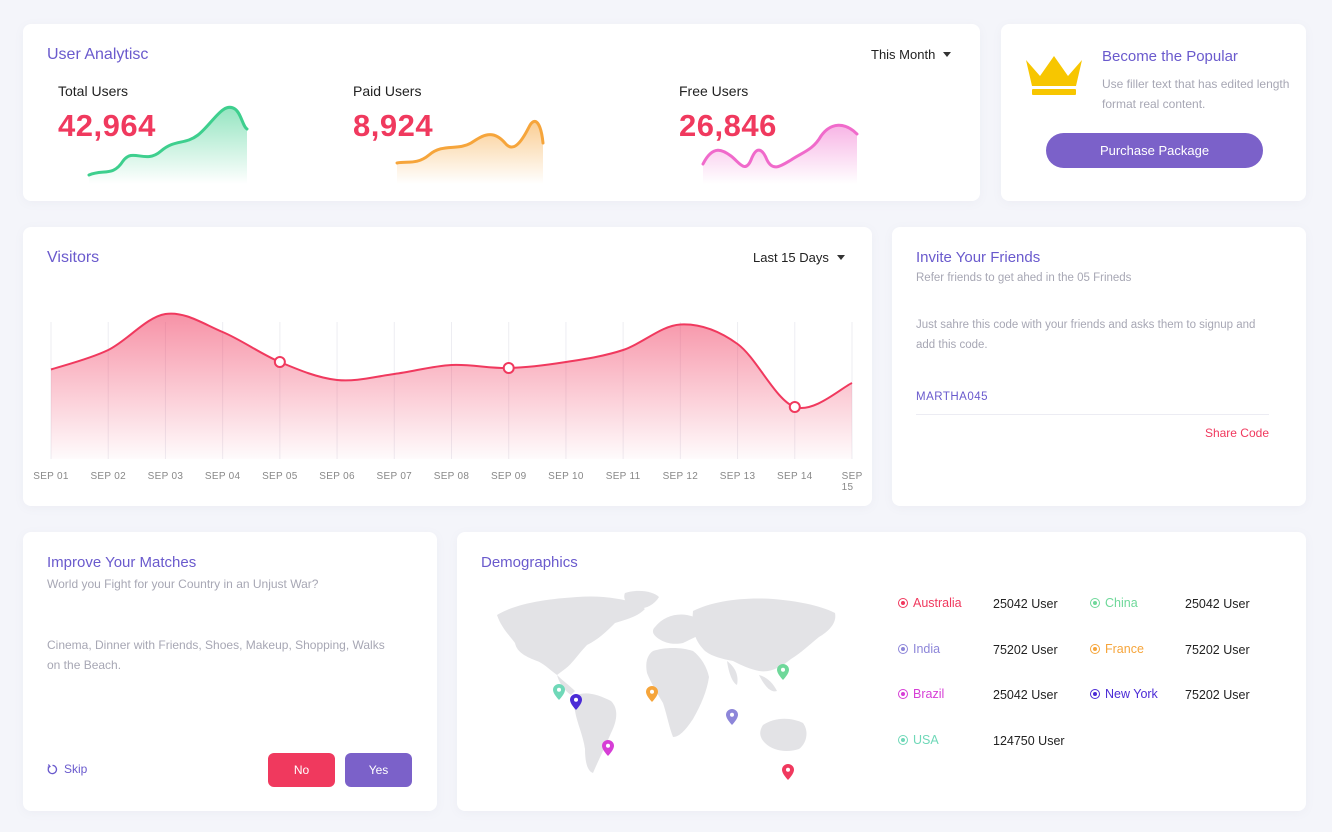 The image size is (1332, 832). Describe the element at coordinates (566, 476) in the screenshot. I see `x-tick-label: SEP 10` at that location.